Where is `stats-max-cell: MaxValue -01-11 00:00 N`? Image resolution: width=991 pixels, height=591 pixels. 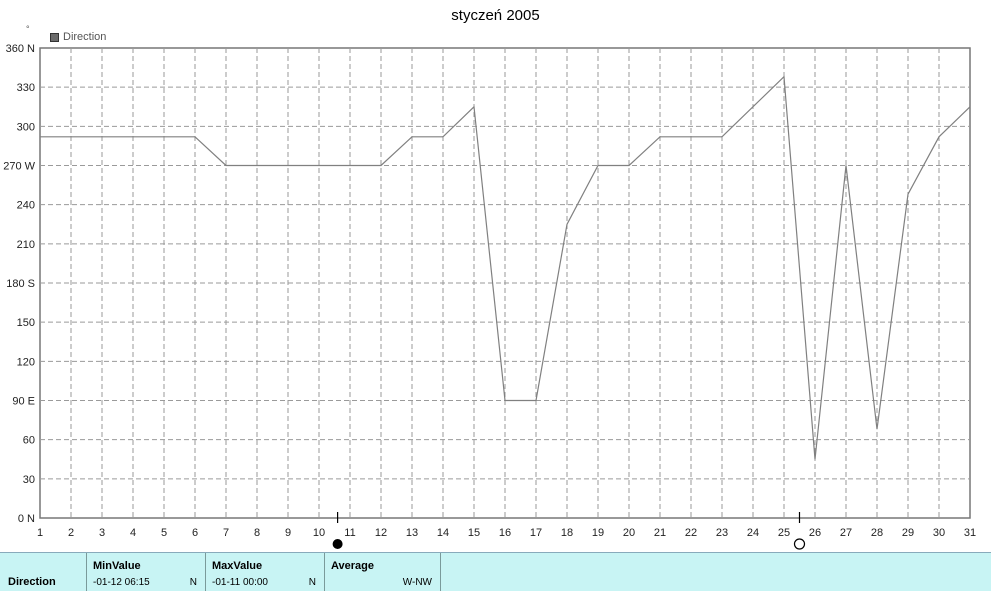
stats-max-cell: MaxValue -01-11 00:00 N is located at coordinates (265, 572).